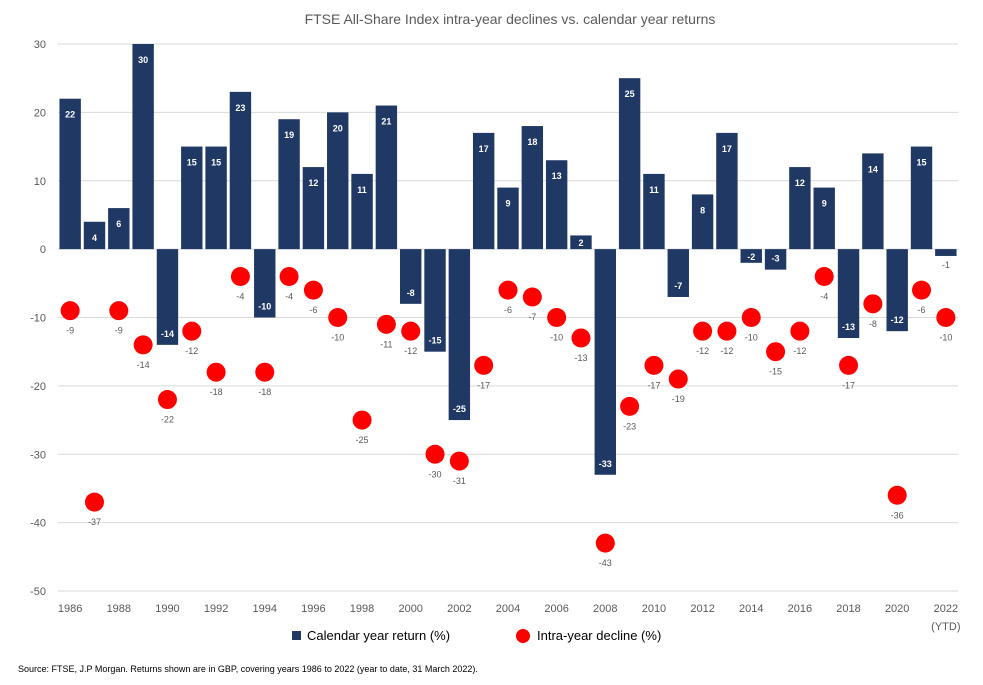  What do you see at coordinates (532, 142) in the screenshot?
I see `bar-data-label: 18` at bounding box center [532, 142].